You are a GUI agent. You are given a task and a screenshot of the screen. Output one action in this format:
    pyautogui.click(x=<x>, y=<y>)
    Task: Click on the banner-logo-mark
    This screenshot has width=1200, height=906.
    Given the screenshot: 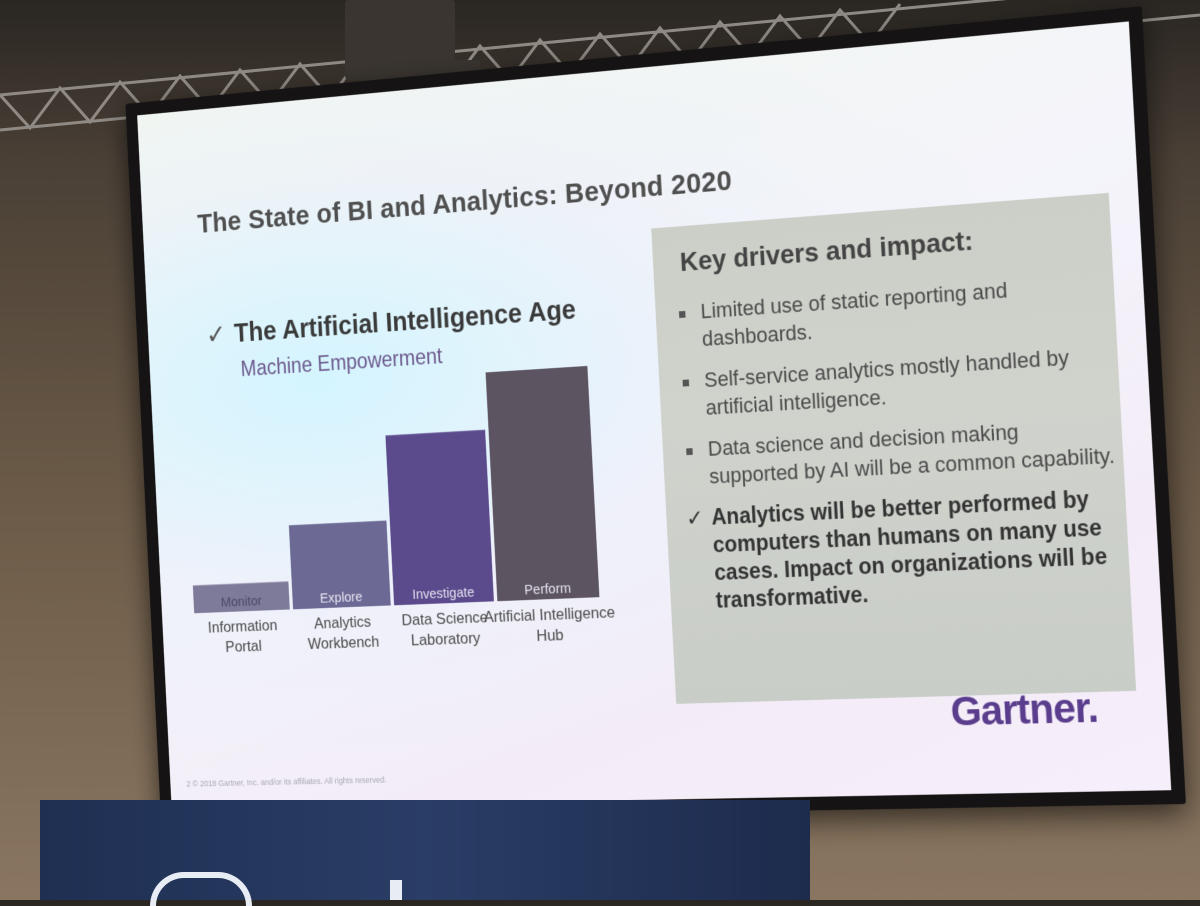 What is the action you would take?
    pyautogui.click(x=201, y=889)
    